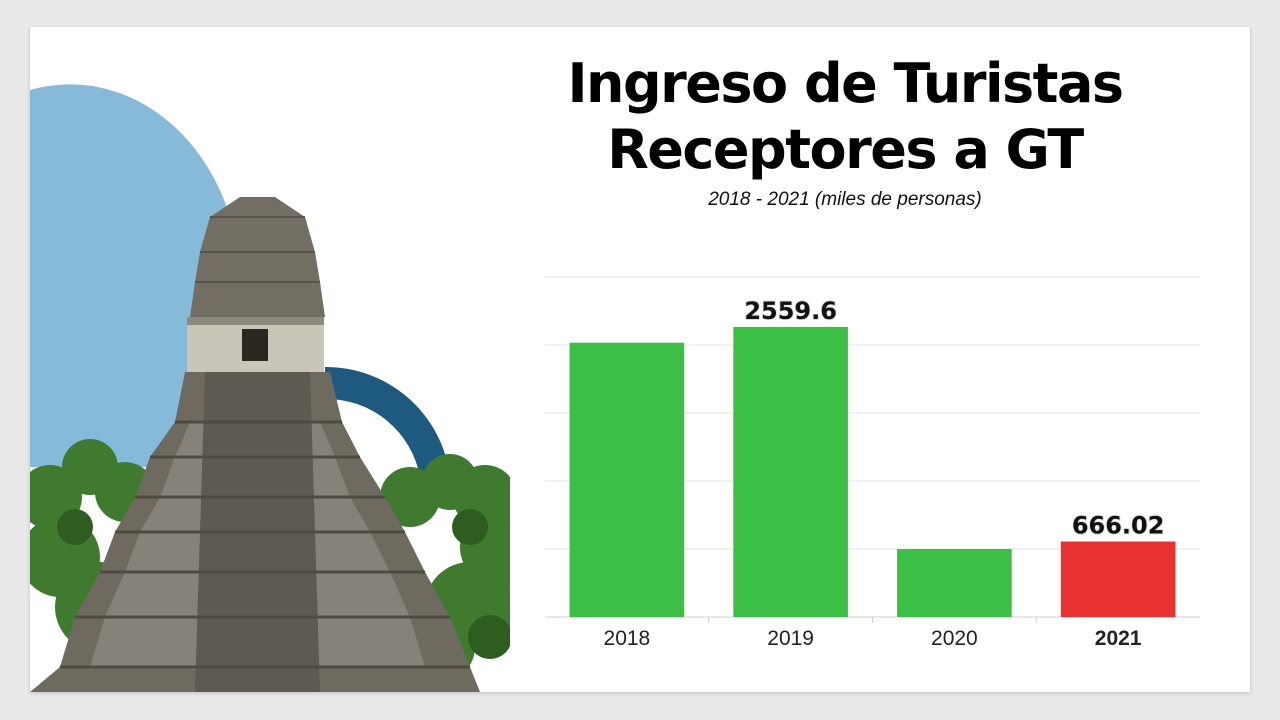  Describe the element at coordinates (845, 199) in the screenshot. I see `subtitle: 2018 - 2021 (miles de personas)` at that location.